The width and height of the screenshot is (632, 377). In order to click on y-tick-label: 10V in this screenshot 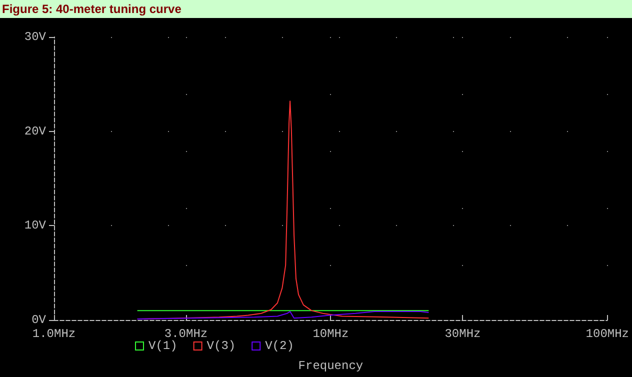, I will do `click(35, 225)`.